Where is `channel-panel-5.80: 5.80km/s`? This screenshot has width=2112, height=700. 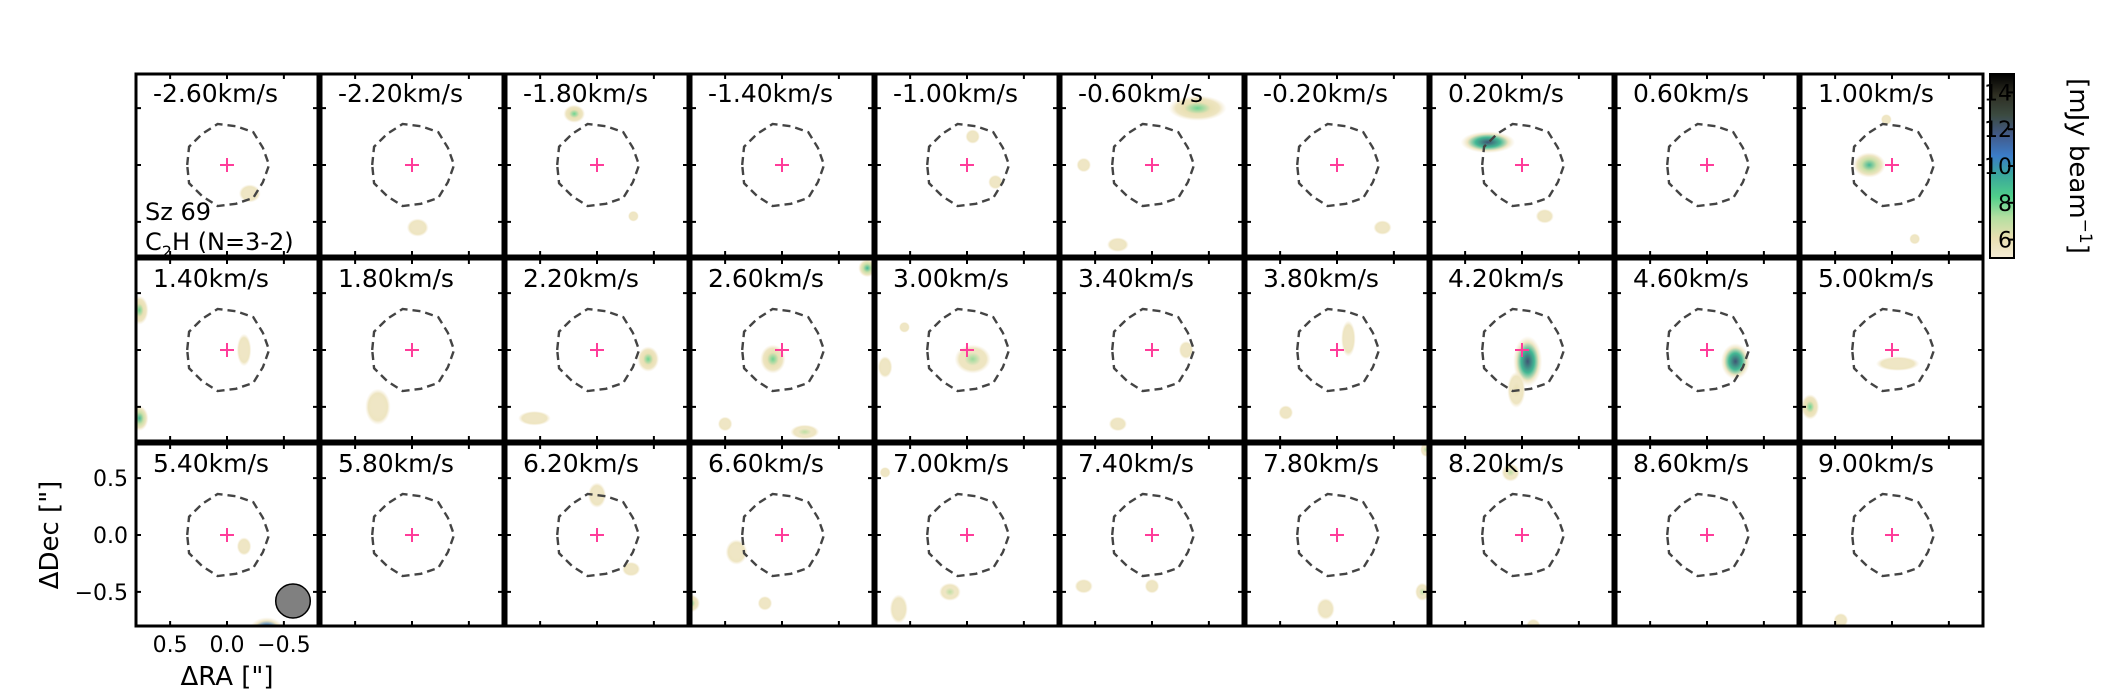 channel-panel-5.80: 5.80km/s is located at coordinates (412, 535).